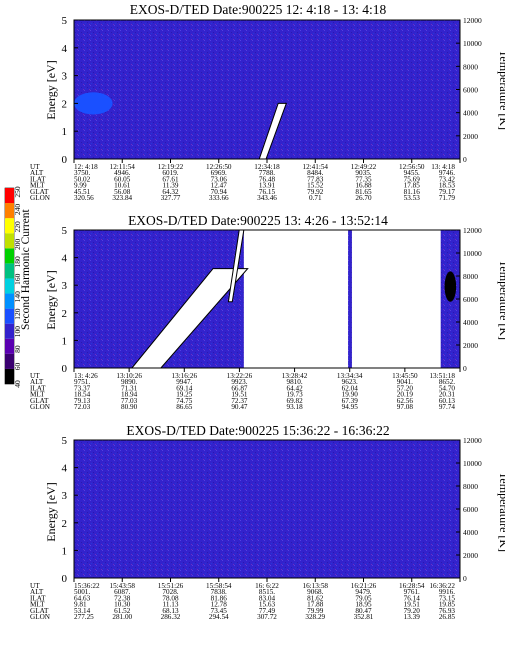 Image resolution: width=505 pixels, height=649 pixels. I want to click on table-cell: 13:22:26, so click(240, 376).